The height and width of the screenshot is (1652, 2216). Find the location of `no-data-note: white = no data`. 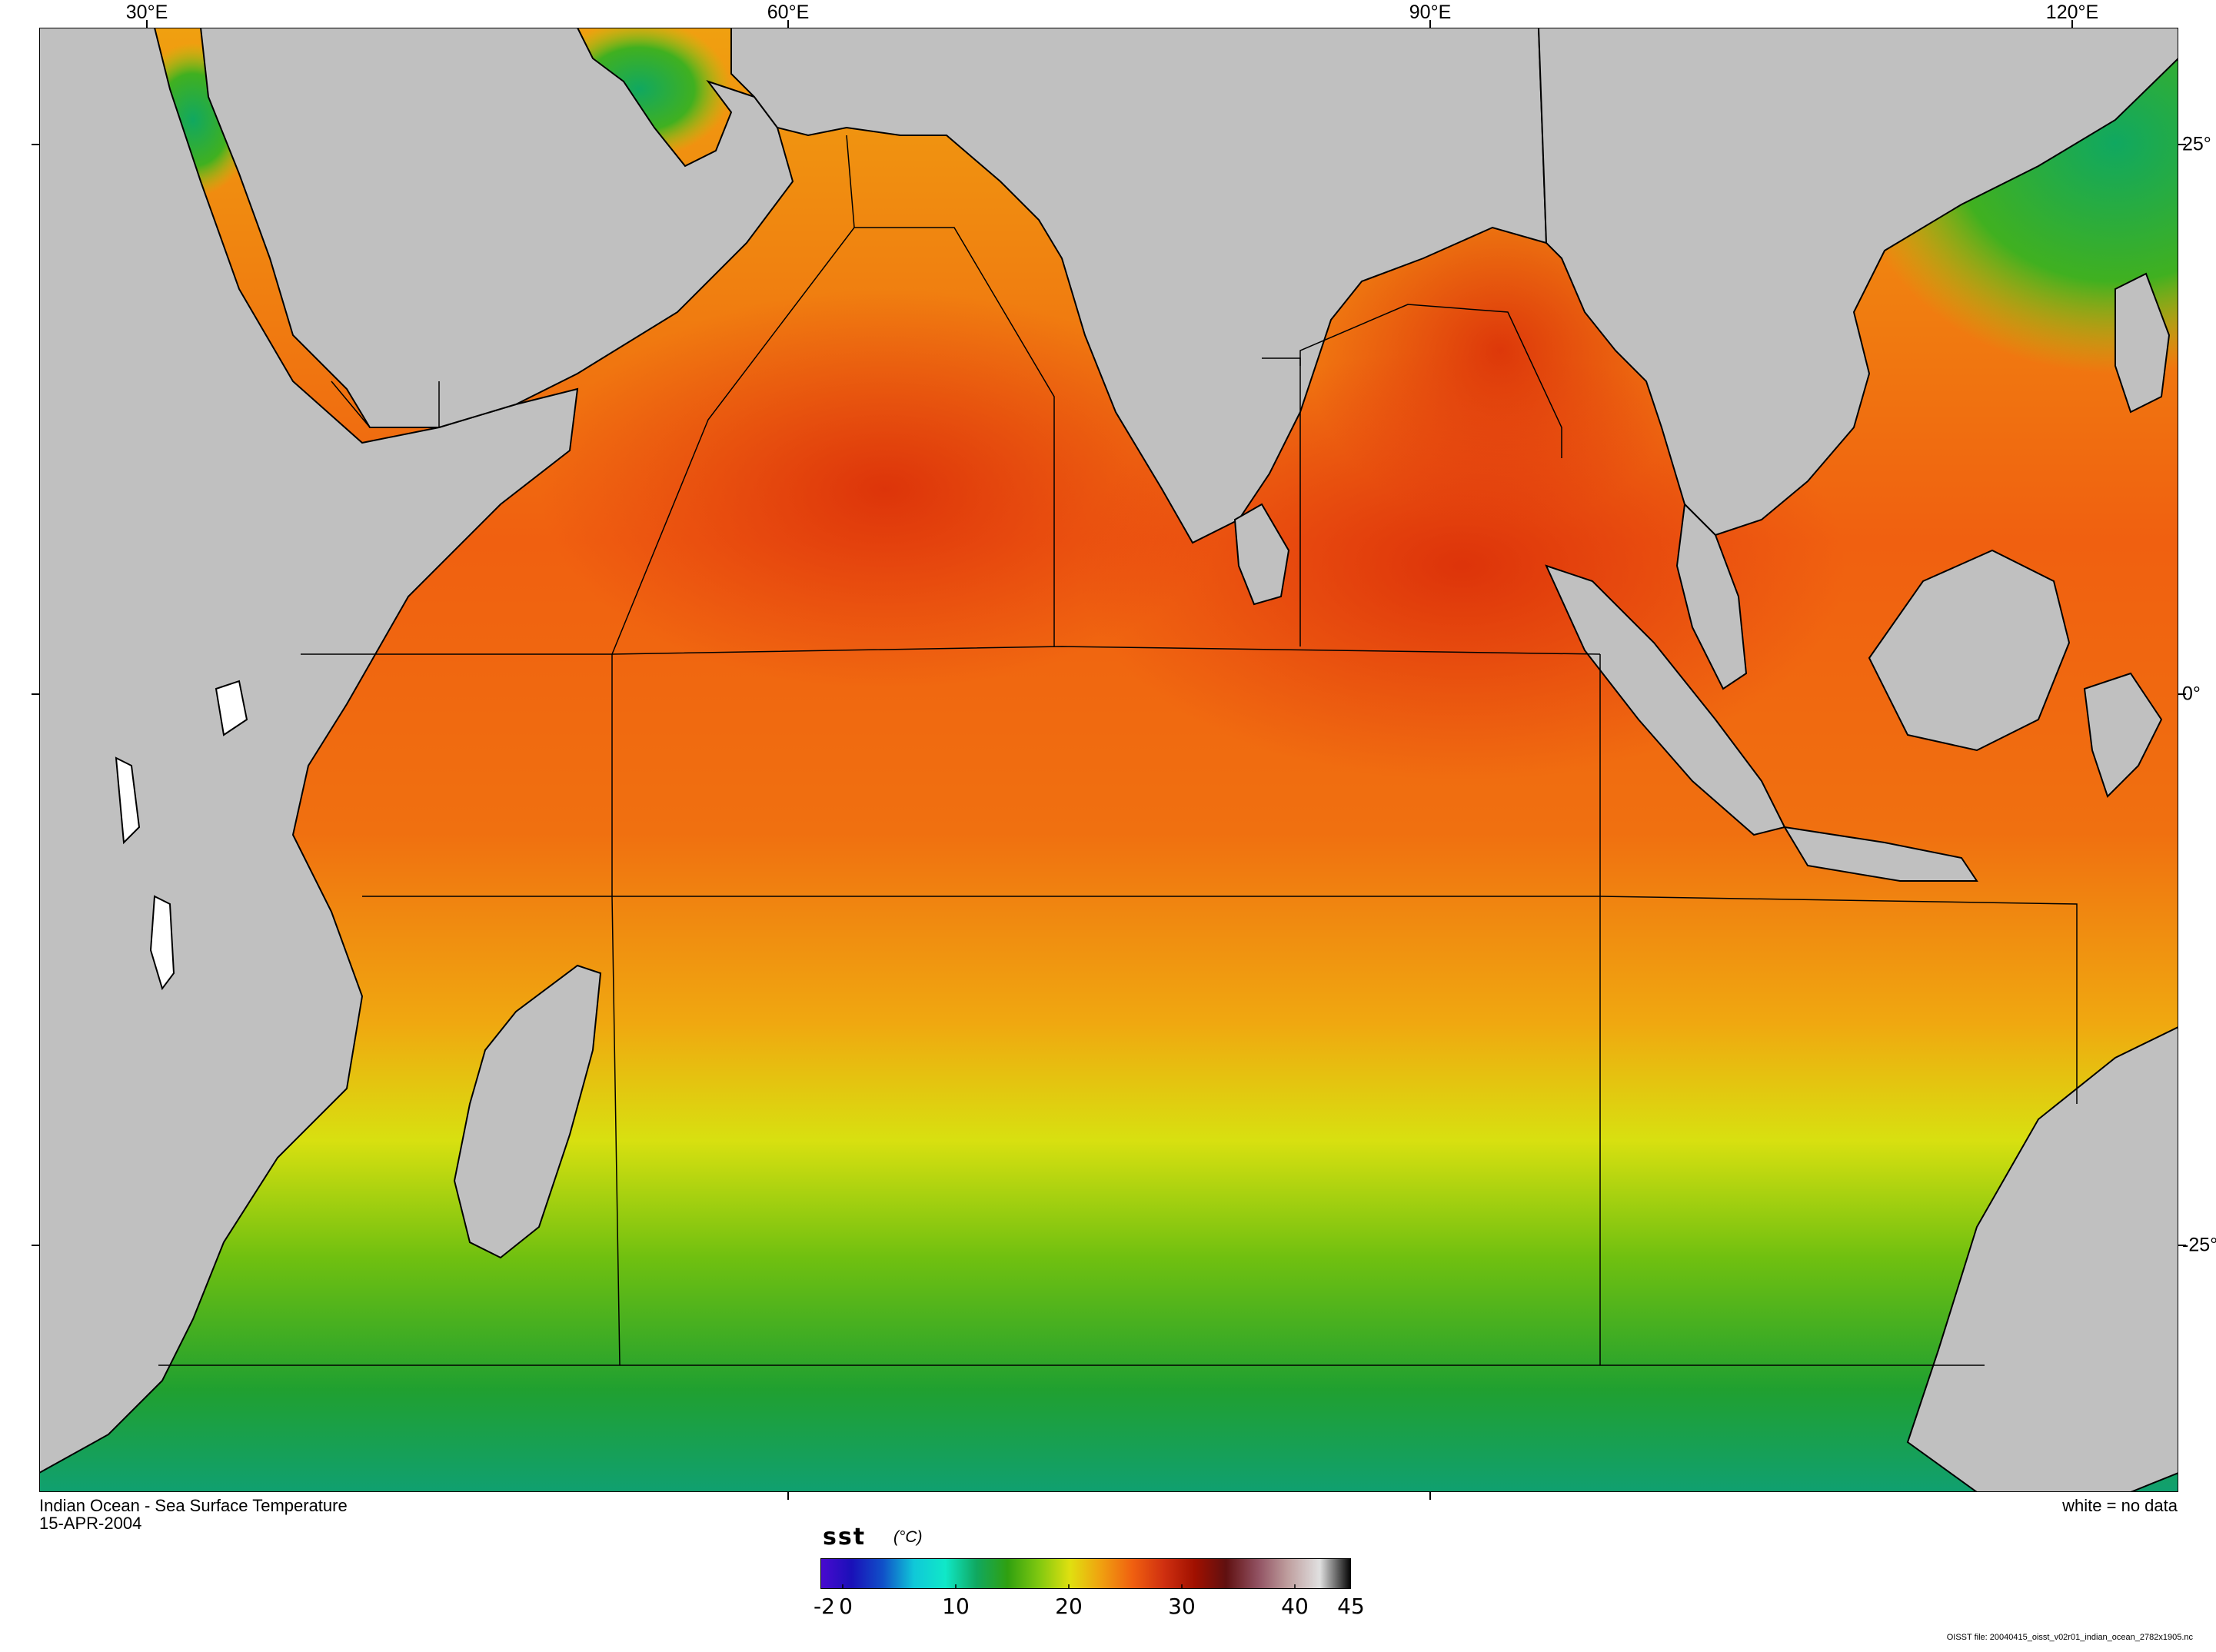

no-data-note: white = no data is located at coordinates (2120, 1505).